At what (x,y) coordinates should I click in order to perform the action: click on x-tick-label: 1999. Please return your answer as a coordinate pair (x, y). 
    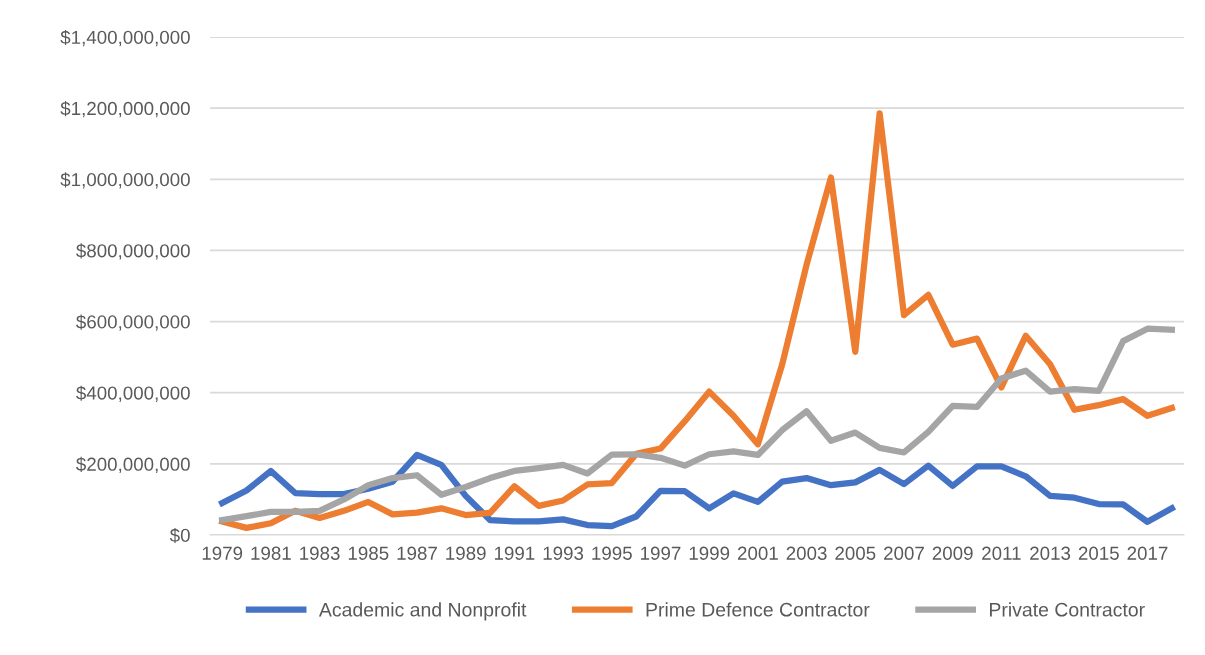
    Looking at the image, I should click on (709, 553).